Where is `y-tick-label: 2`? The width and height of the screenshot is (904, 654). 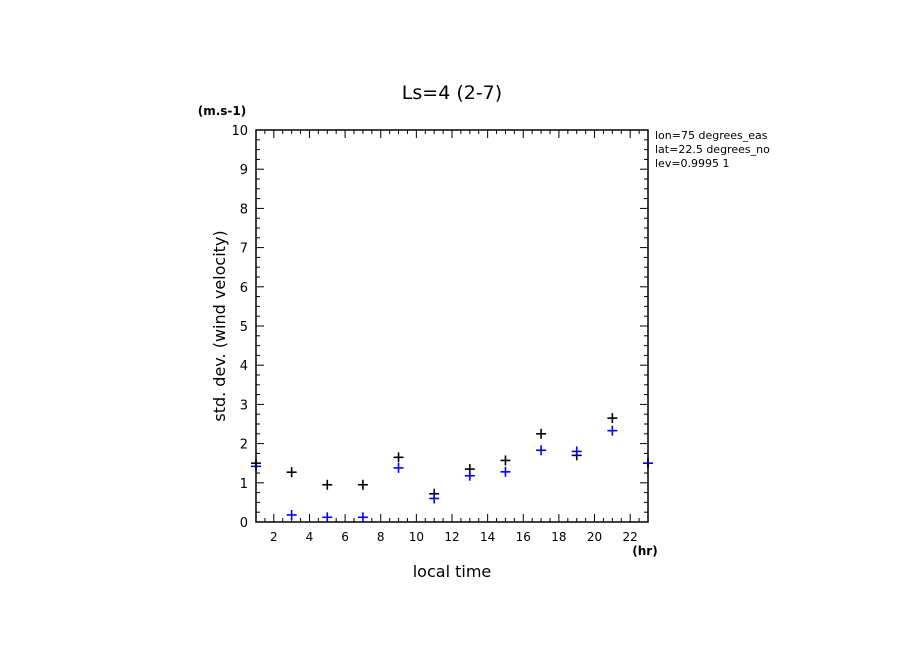
y-tick-label: 2 is located at coordinates (244, 445).